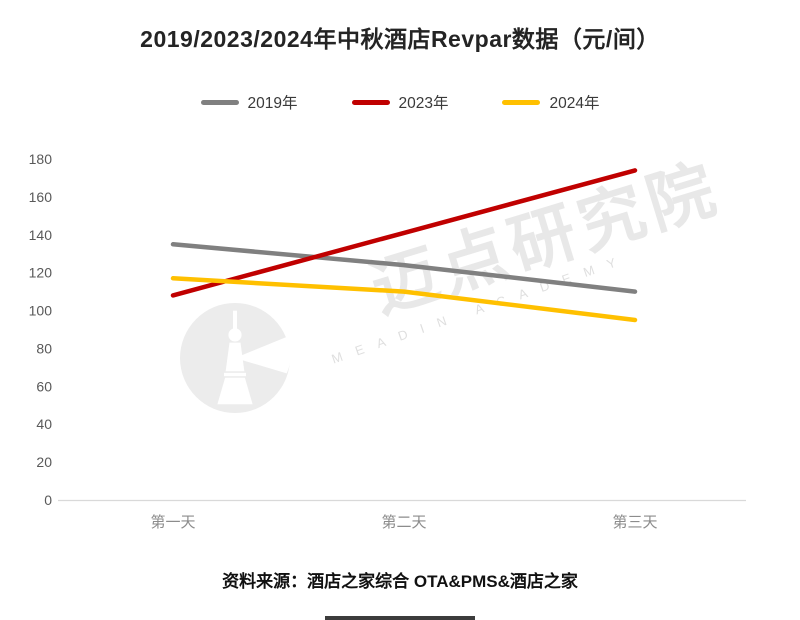 The image size is (800, 620). What do you see at coordinates (272, 103) in the screenshot?
I see `legend-label: 2019年` at bounding box center [272, 103].